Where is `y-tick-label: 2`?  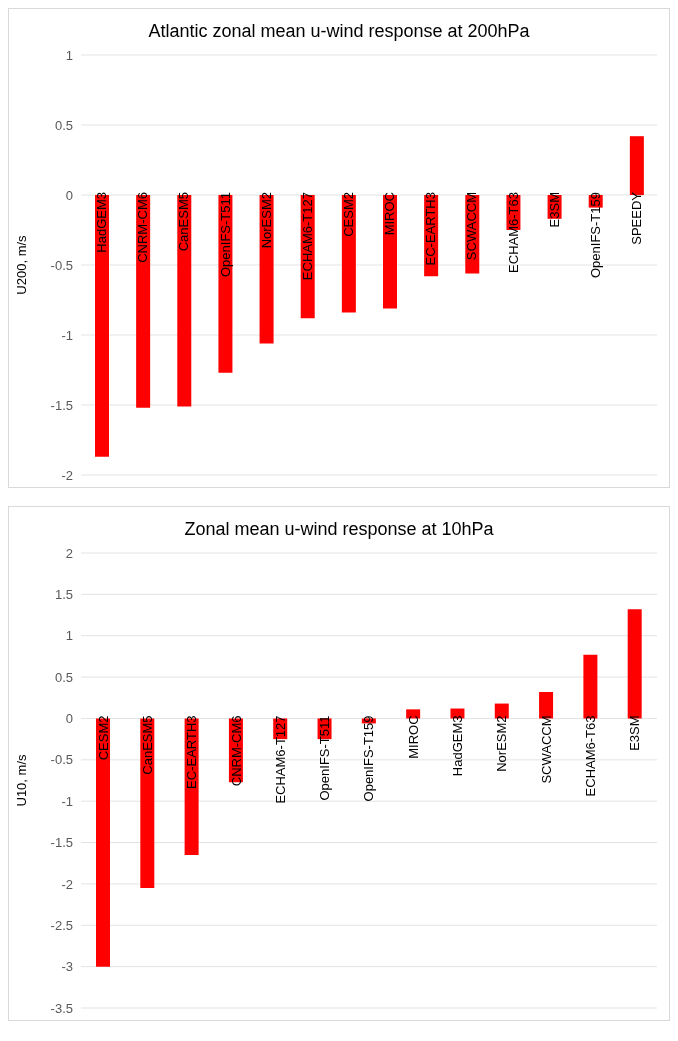 y-tick-label: 2 is located at coordinates (69, 553).